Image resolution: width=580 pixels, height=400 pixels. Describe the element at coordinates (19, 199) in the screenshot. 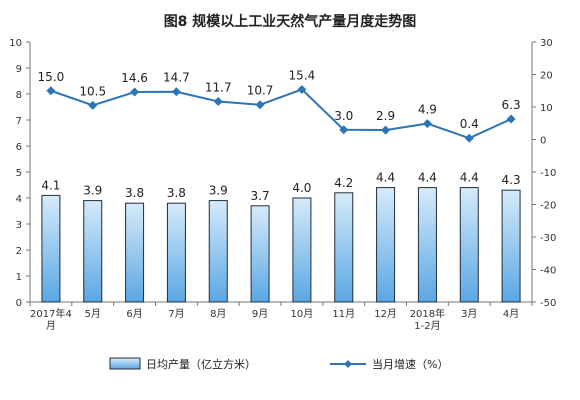

I see `left-tick-label: 4` at that location.